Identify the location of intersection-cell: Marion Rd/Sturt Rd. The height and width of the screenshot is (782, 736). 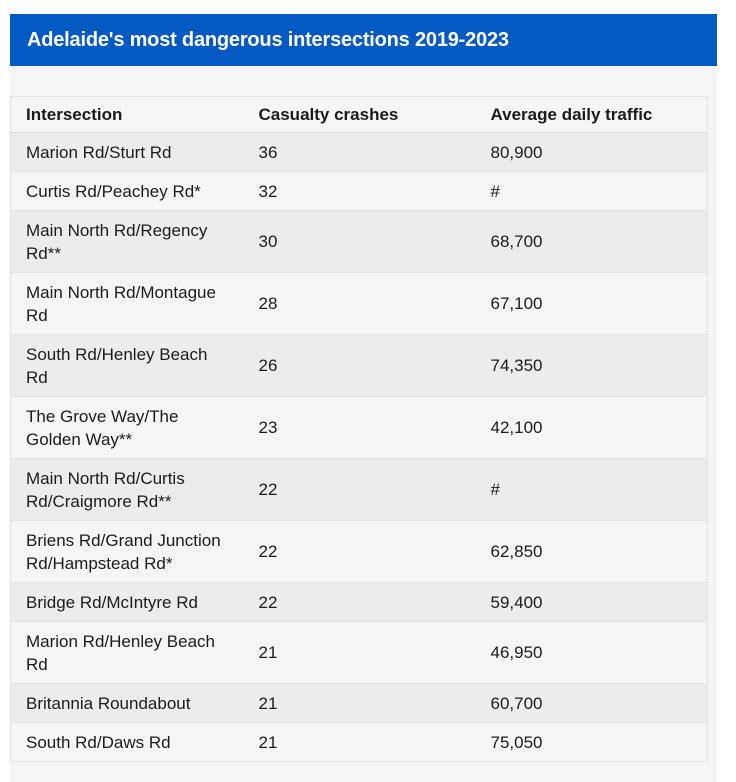
(127, 152).